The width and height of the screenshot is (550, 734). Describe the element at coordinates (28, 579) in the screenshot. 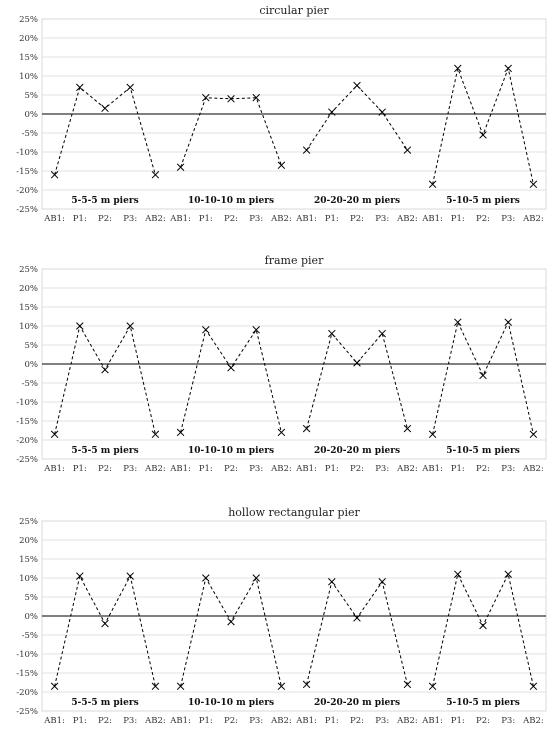

I see `y-tick-label: 10%` at that location.